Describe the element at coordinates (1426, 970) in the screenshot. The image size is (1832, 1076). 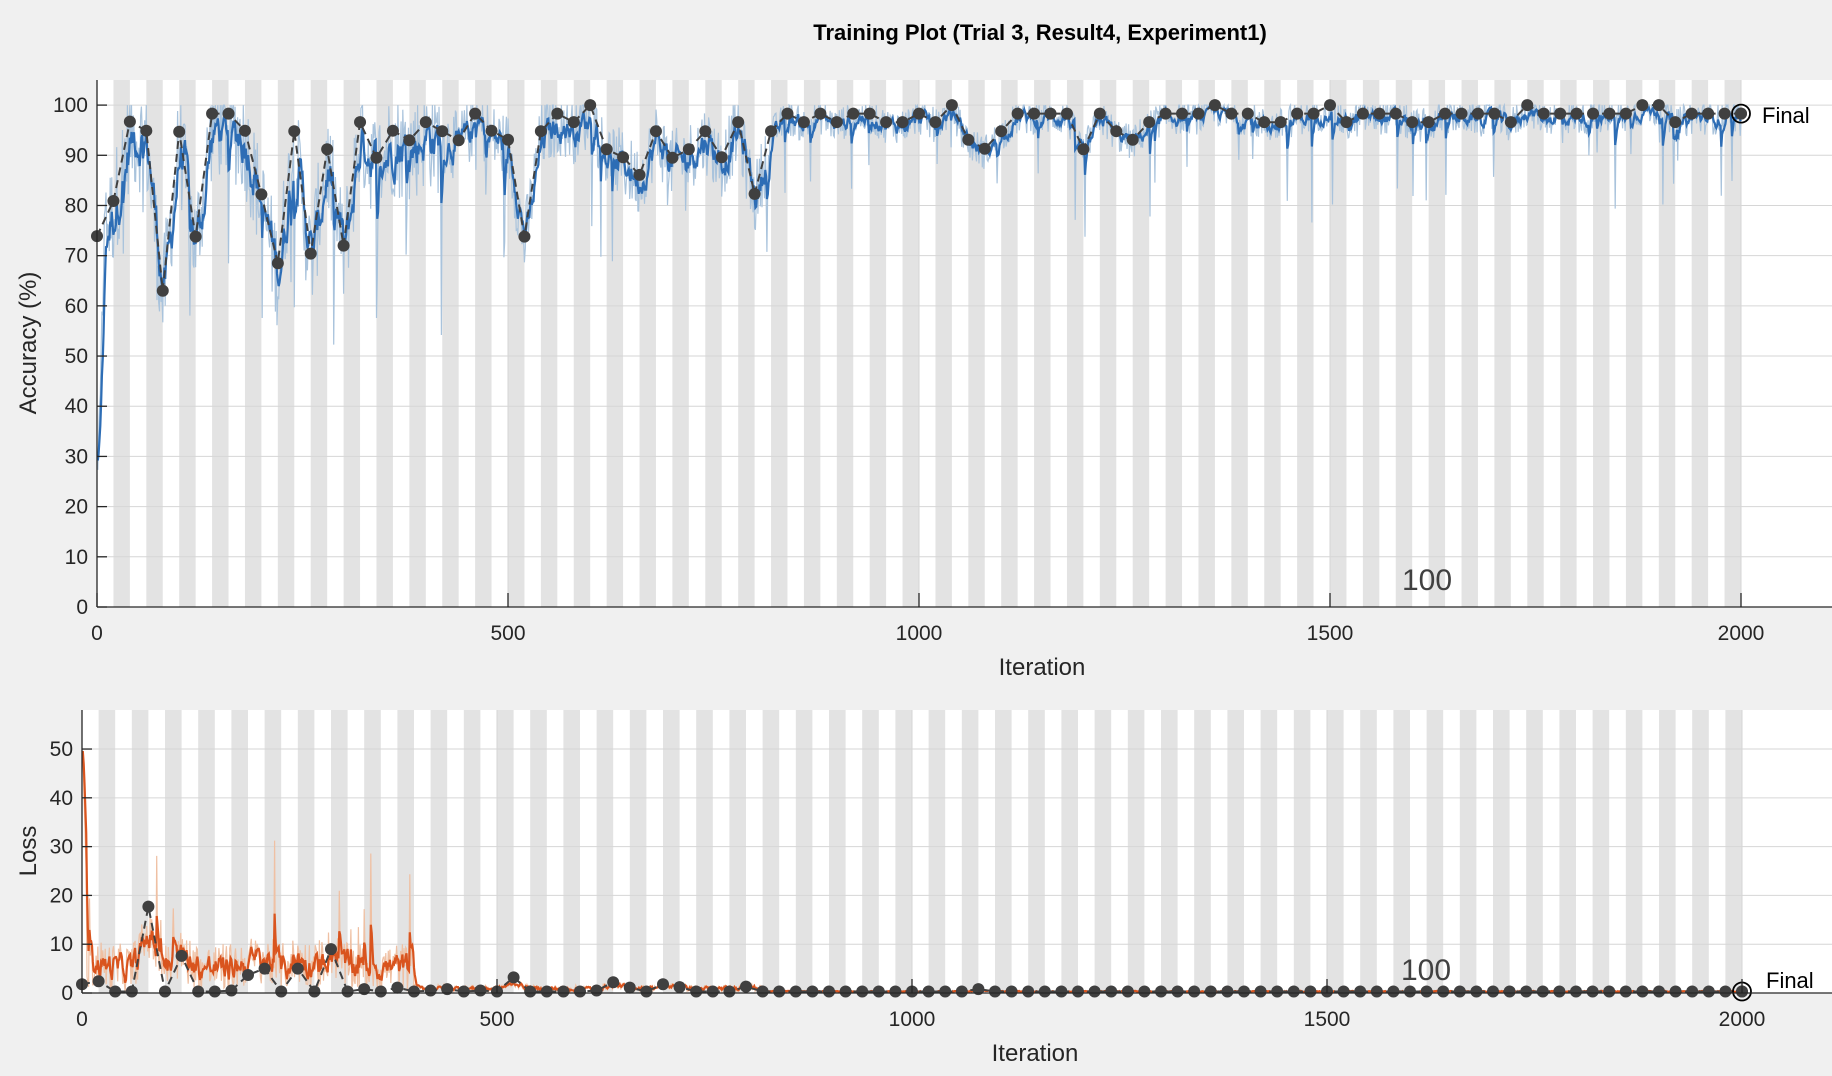
I see `loss-epoch-label: 100` at that location.